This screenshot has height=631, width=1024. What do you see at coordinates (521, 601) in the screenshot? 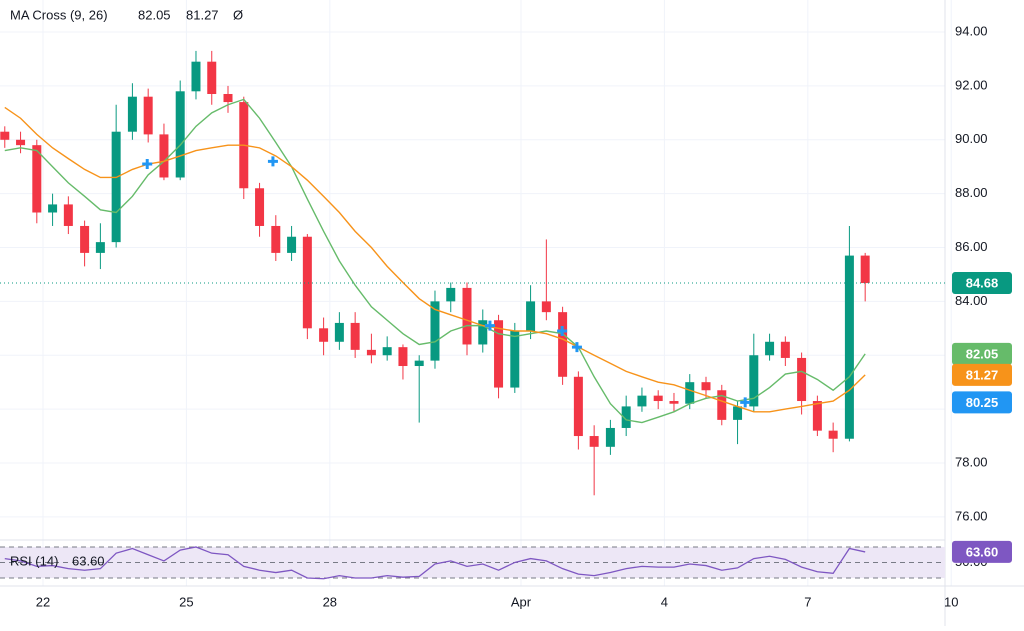
I see `x-tick-label: Apr` at bounding box center [521, 601].